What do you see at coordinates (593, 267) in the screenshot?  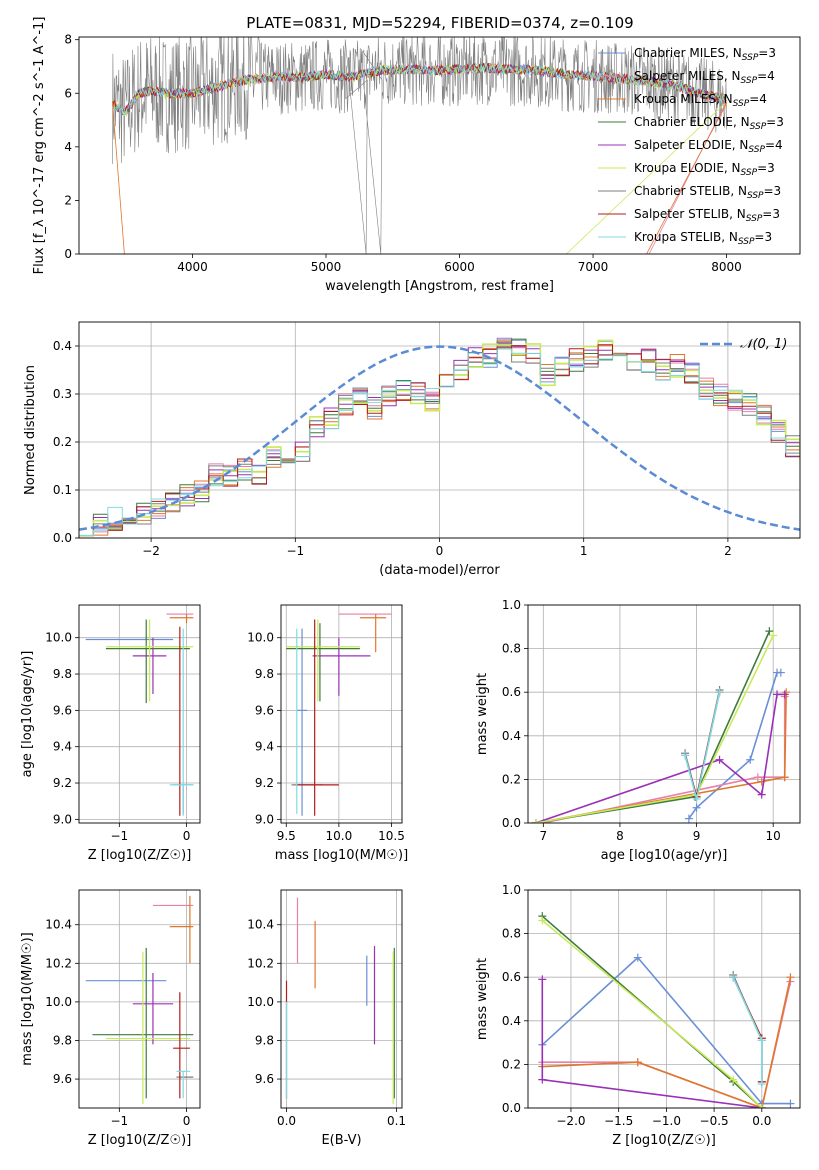 I see `x-tick-label: 7000` at bounding box center [593, 267].